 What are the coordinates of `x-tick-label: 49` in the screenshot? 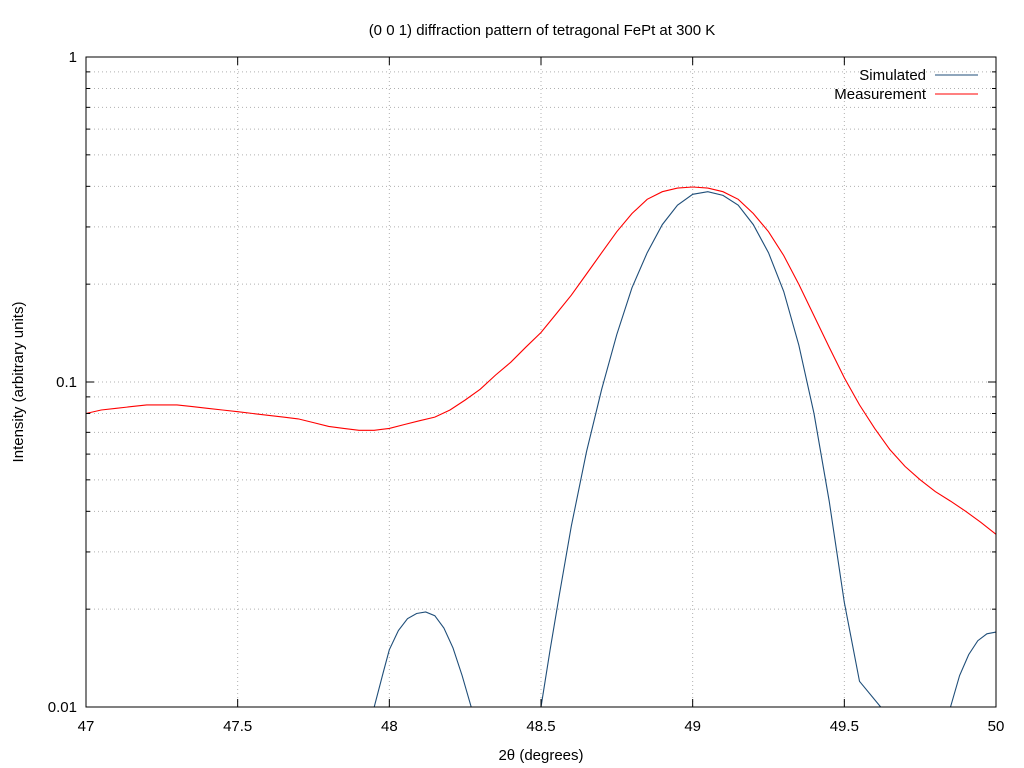 It's located at (692, 726).